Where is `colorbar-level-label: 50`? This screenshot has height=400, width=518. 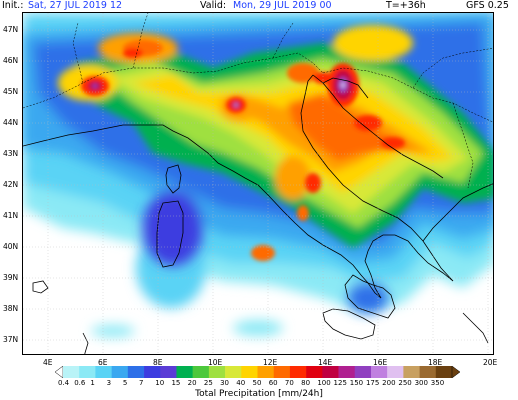
colorbar-level-label: 50 is located at coordinates (257, 383).